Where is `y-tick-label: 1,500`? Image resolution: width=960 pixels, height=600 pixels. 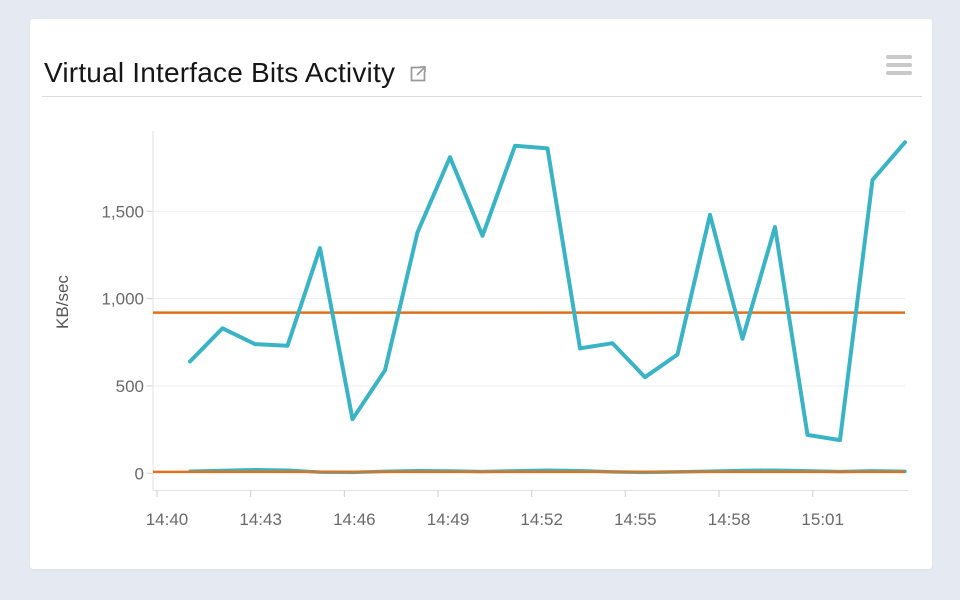 y-tick-label: 1,500 is located at coordinates (122, 211).